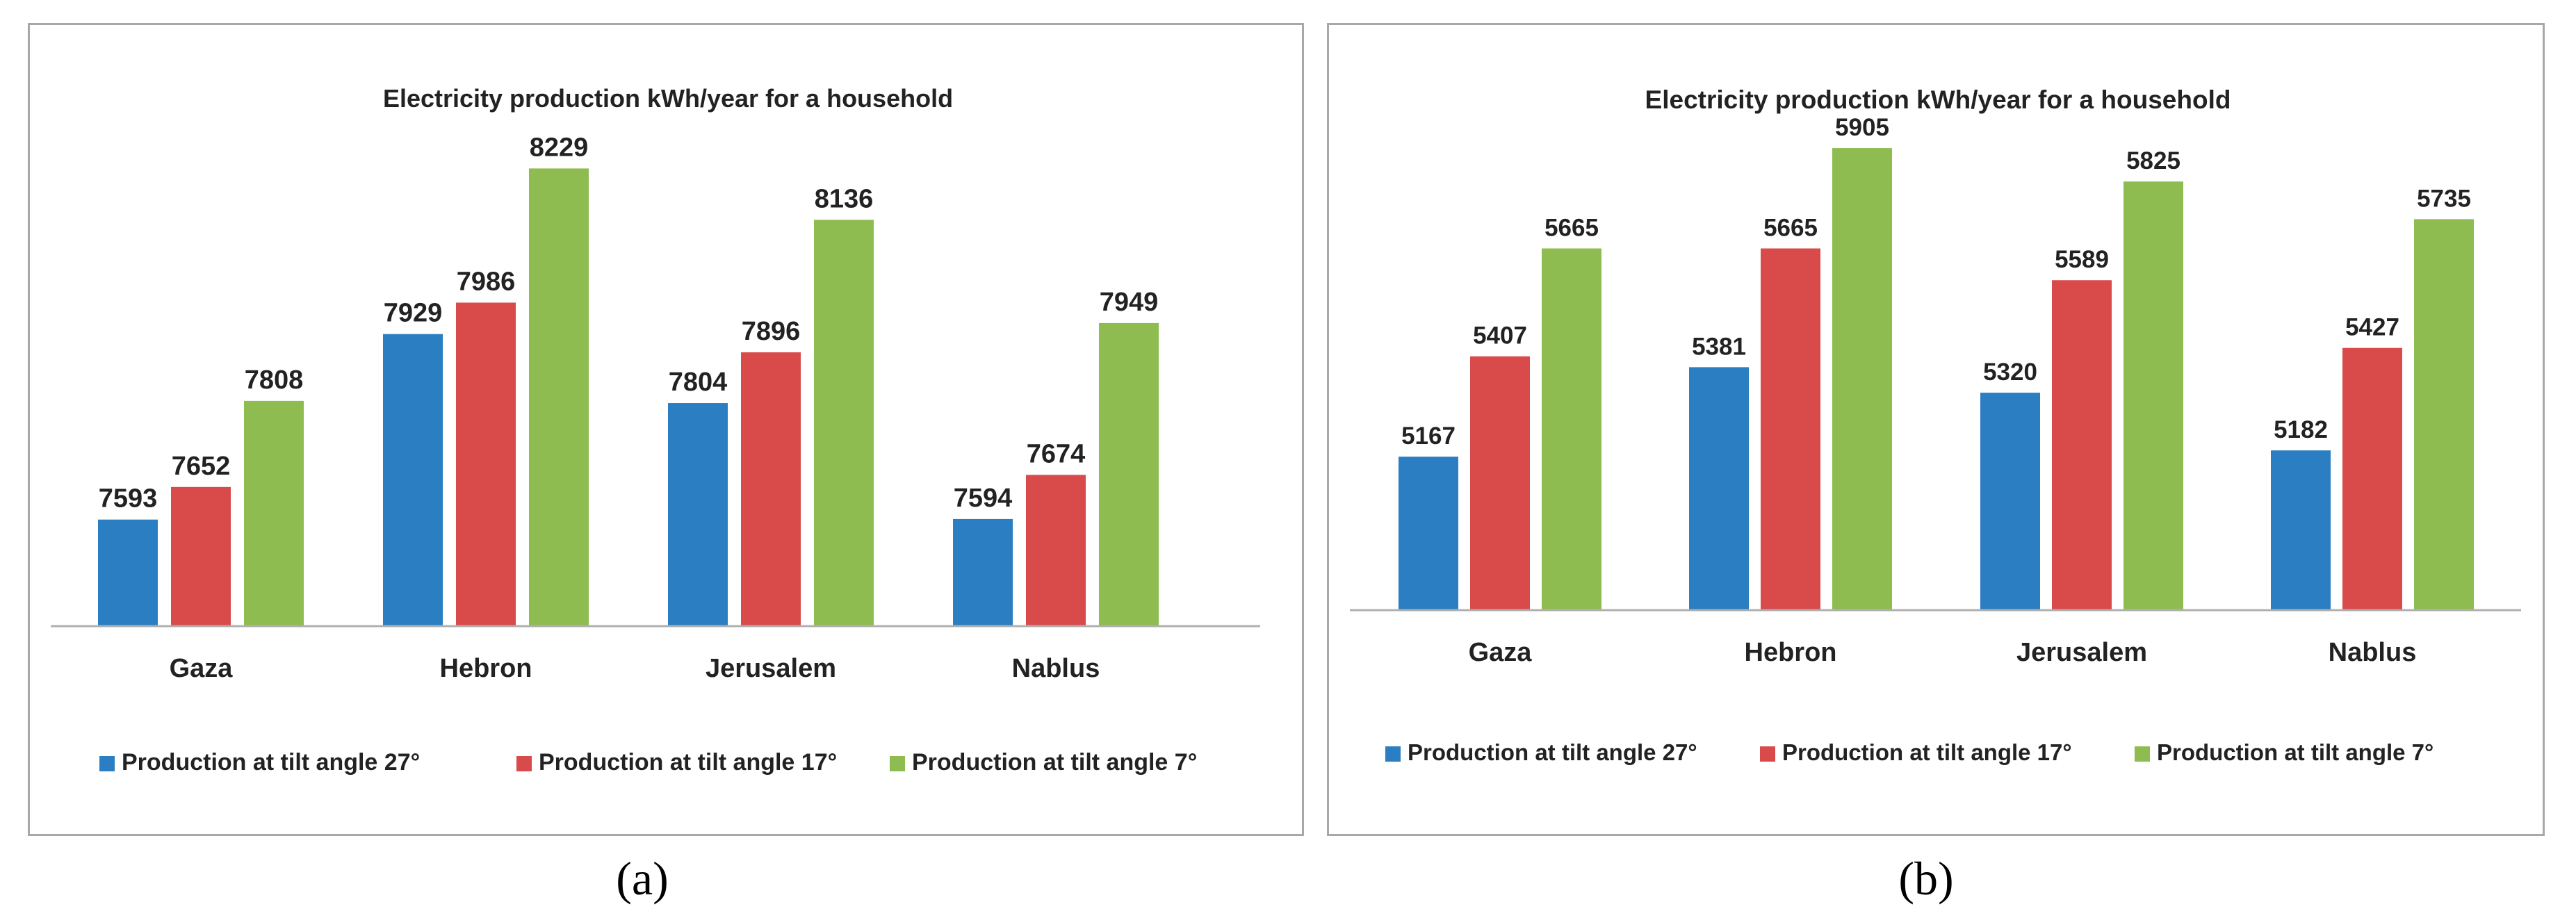 The image size is (2576, 918). Describe the element at coordinates (201, 467) in the screenshot. I see `data-label: 7652` at that location.